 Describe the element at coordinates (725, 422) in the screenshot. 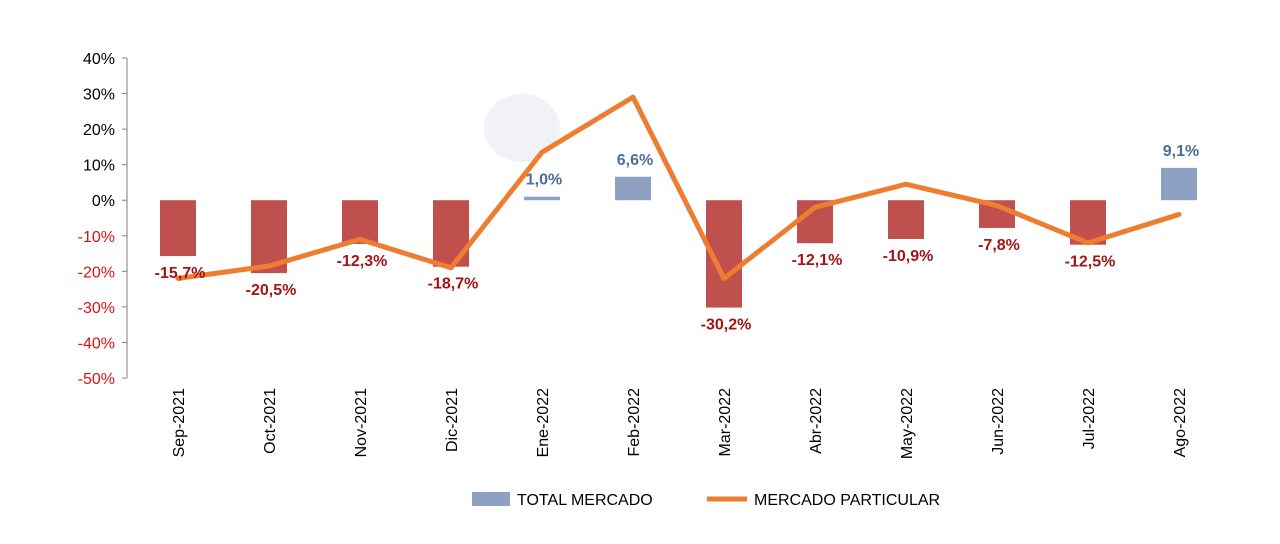

I see `x-tick-label: Mar-2022` at that location.